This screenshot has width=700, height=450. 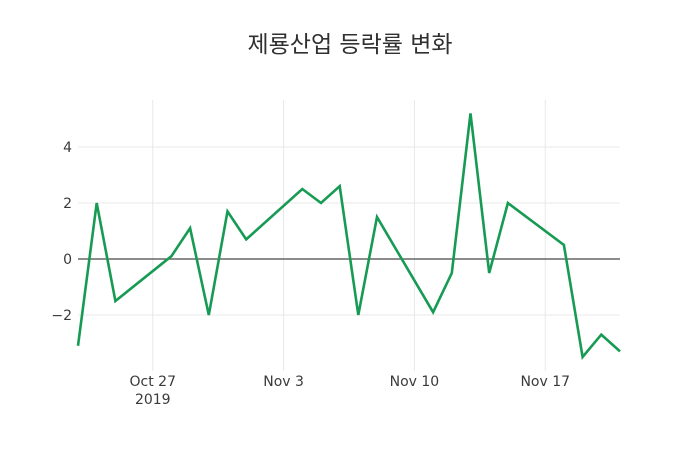 What do you see at coordinates (283, 382) in the screenshot?
I see `x-tick-label: Nov 3` at bounding box center [283, 382].